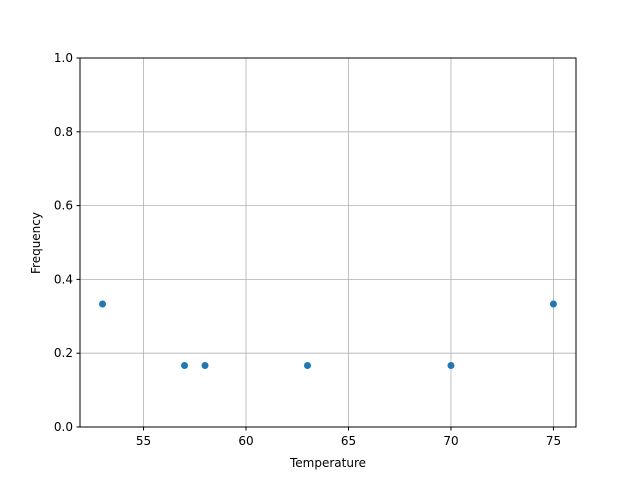 This screenshot has width=640, height=484. What do you see at coordinates (348, 441) in the screenshot?
I see `x-tick-label: 65` at bounding box center [348, 441].